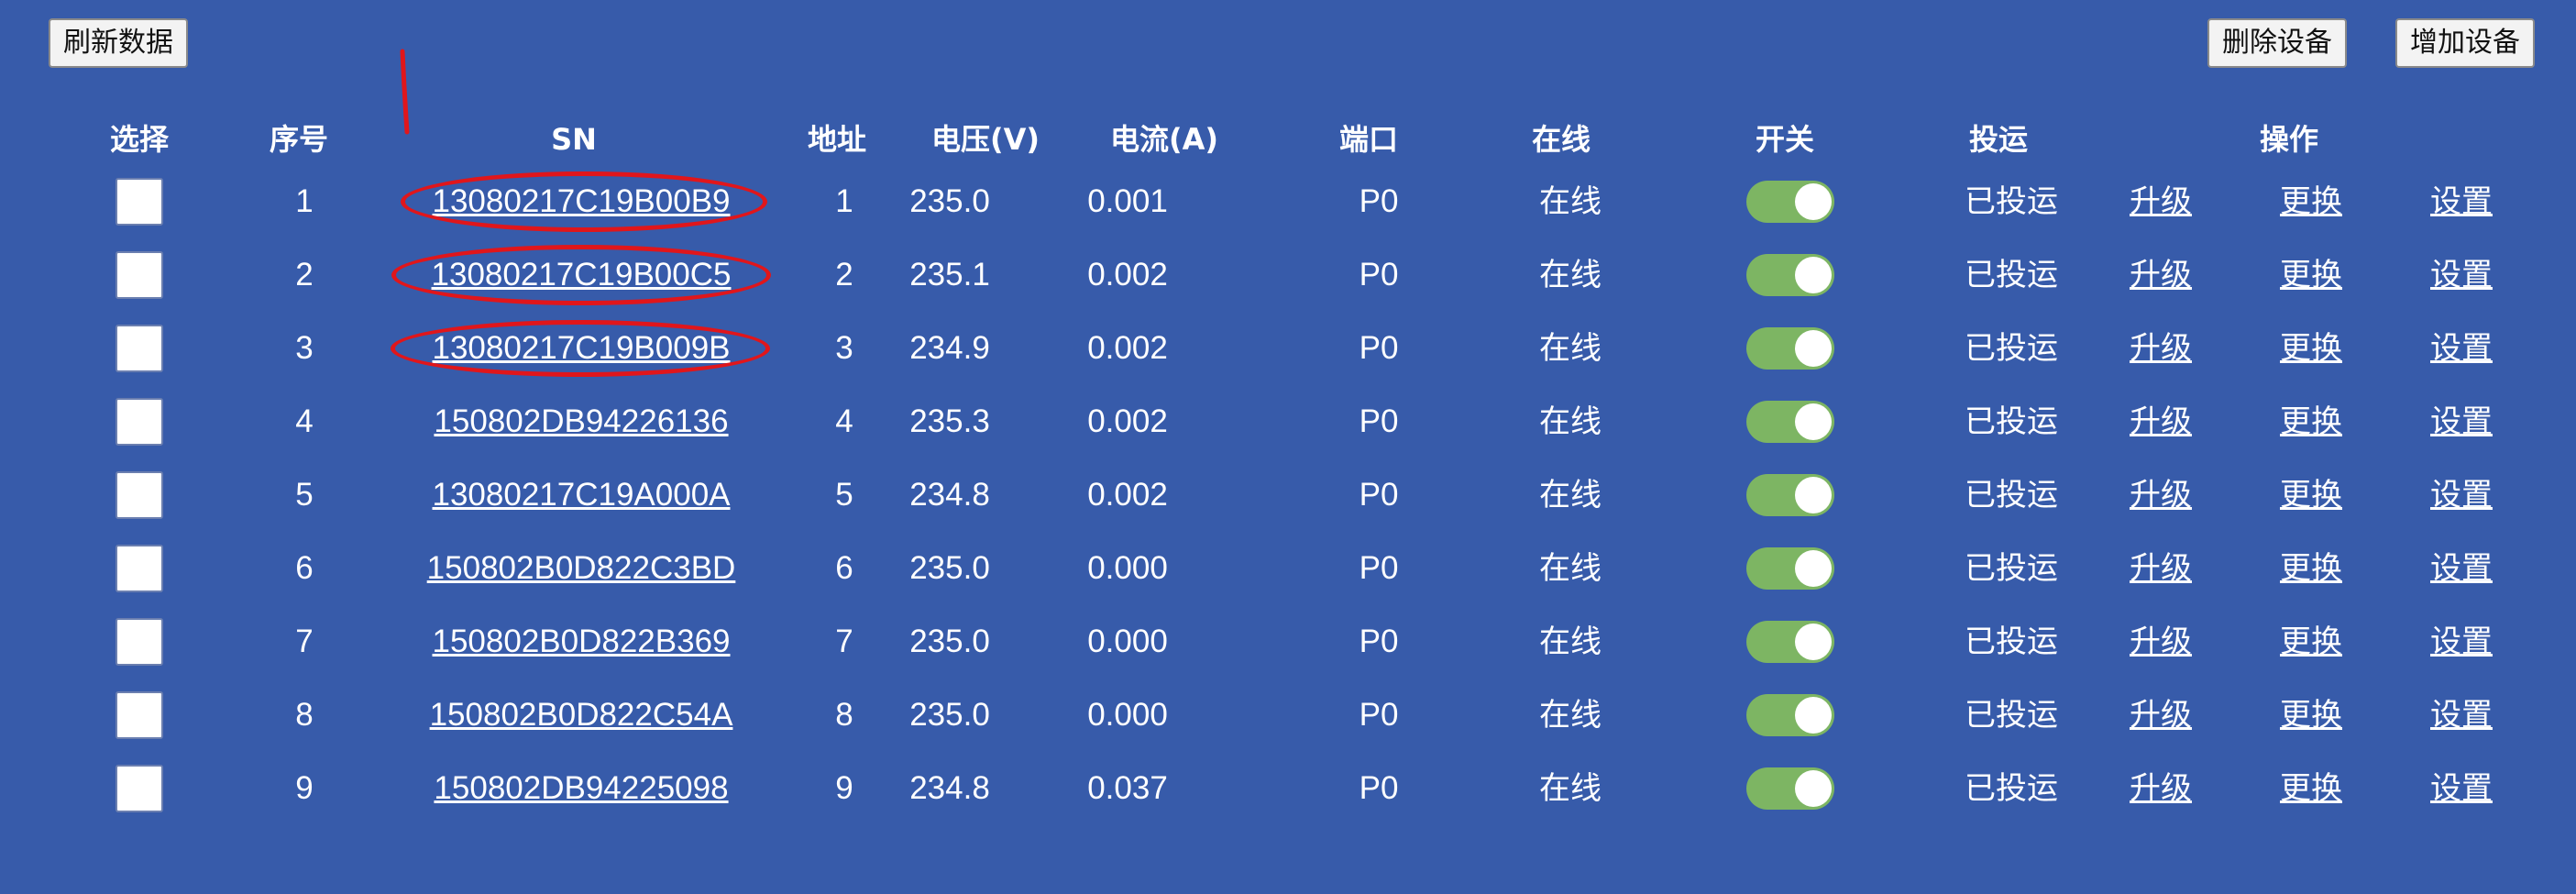  What do you see at coordinates (581, 495) in the screenshot?
I see `sn-link: 13080217C19A000A` at bounding box center [581, 495].